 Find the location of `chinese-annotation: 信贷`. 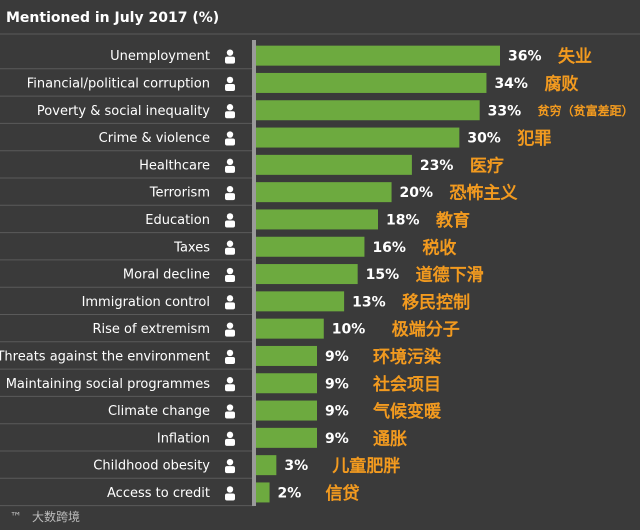

chinese-annotation: 信贷 is located at coordinates (343, 493).